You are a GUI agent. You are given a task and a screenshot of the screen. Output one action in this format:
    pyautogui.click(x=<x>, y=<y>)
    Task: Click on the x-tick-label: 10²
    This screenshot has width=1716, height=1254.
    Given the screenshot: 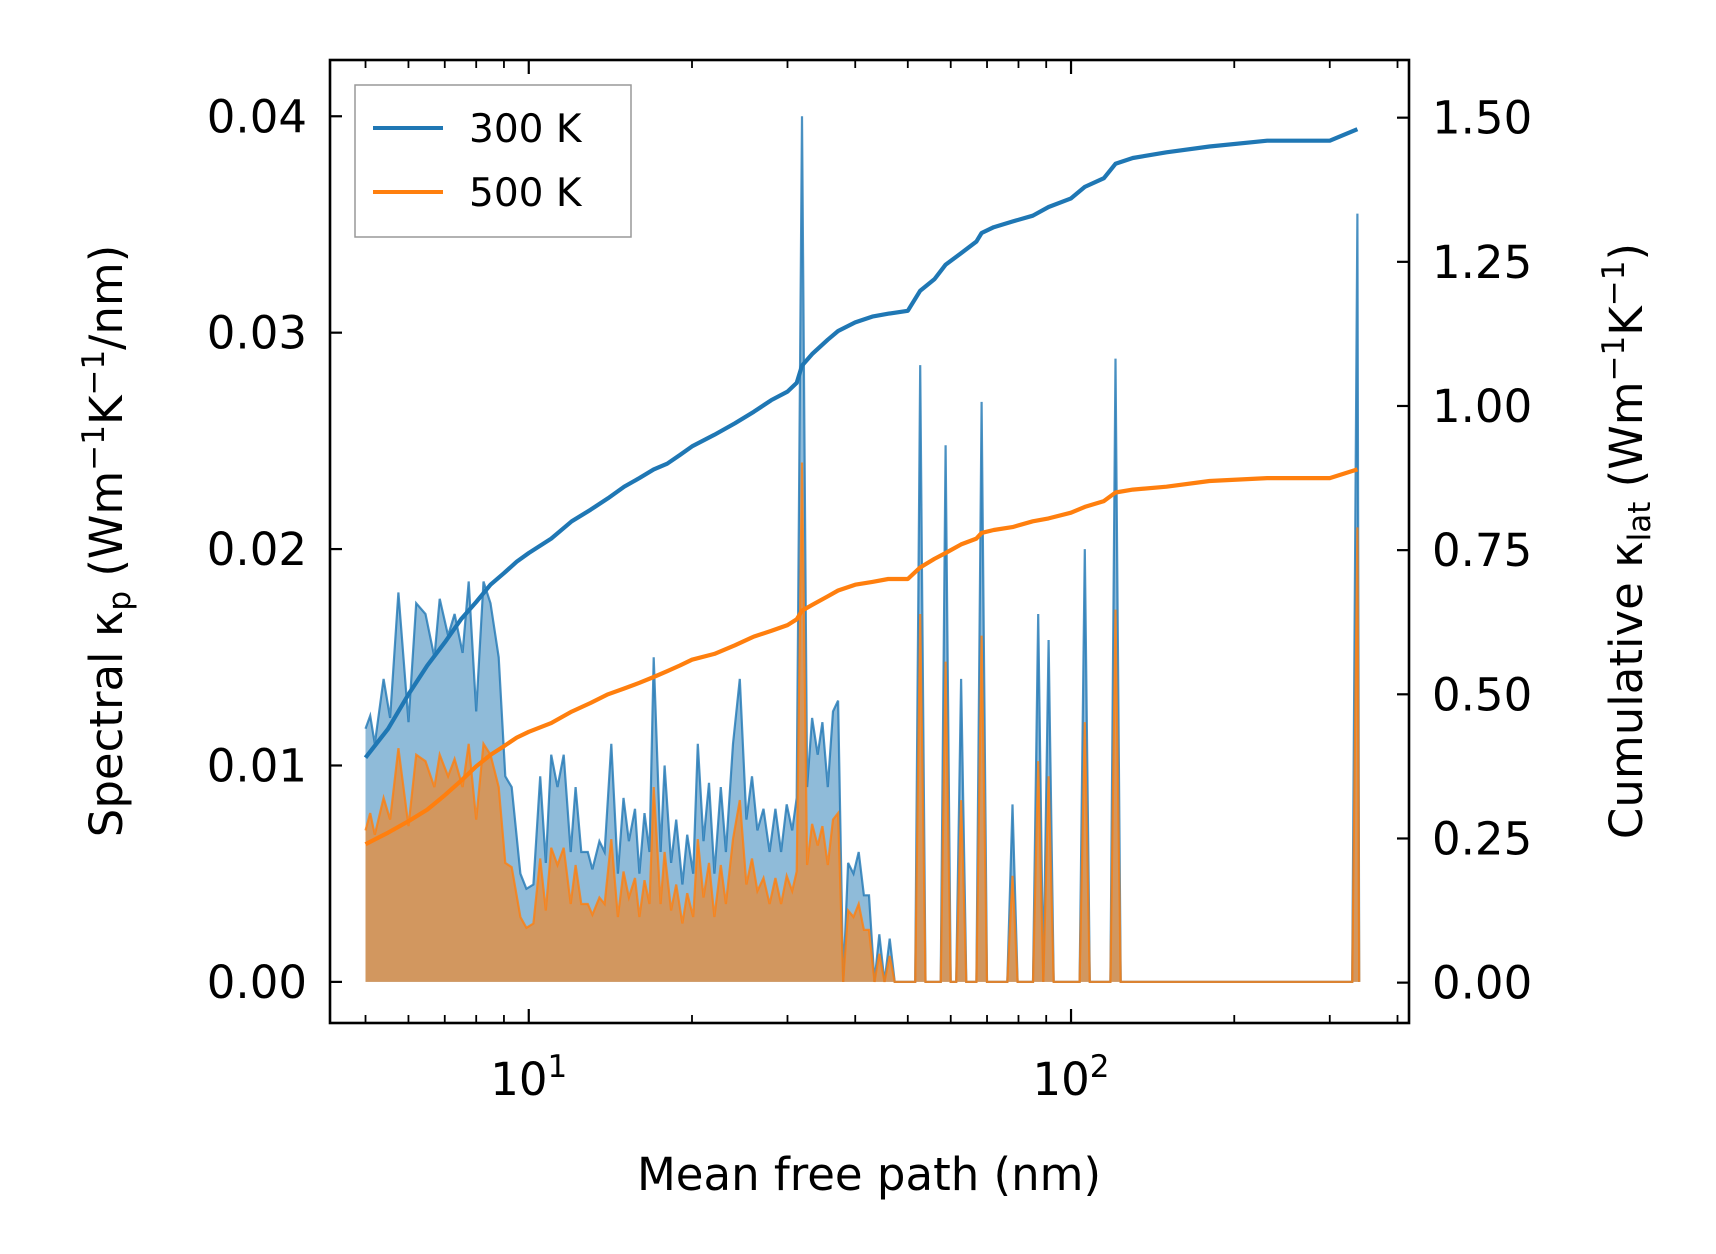 What is the action you would take?
    pyautogui.click(x=1071, y=1077)
    